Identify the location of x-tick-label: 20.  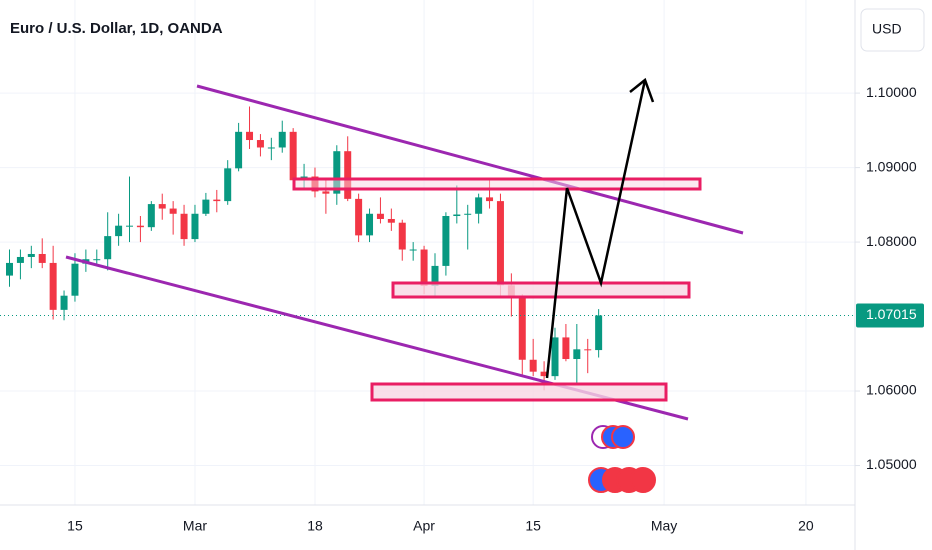
(806, 526).